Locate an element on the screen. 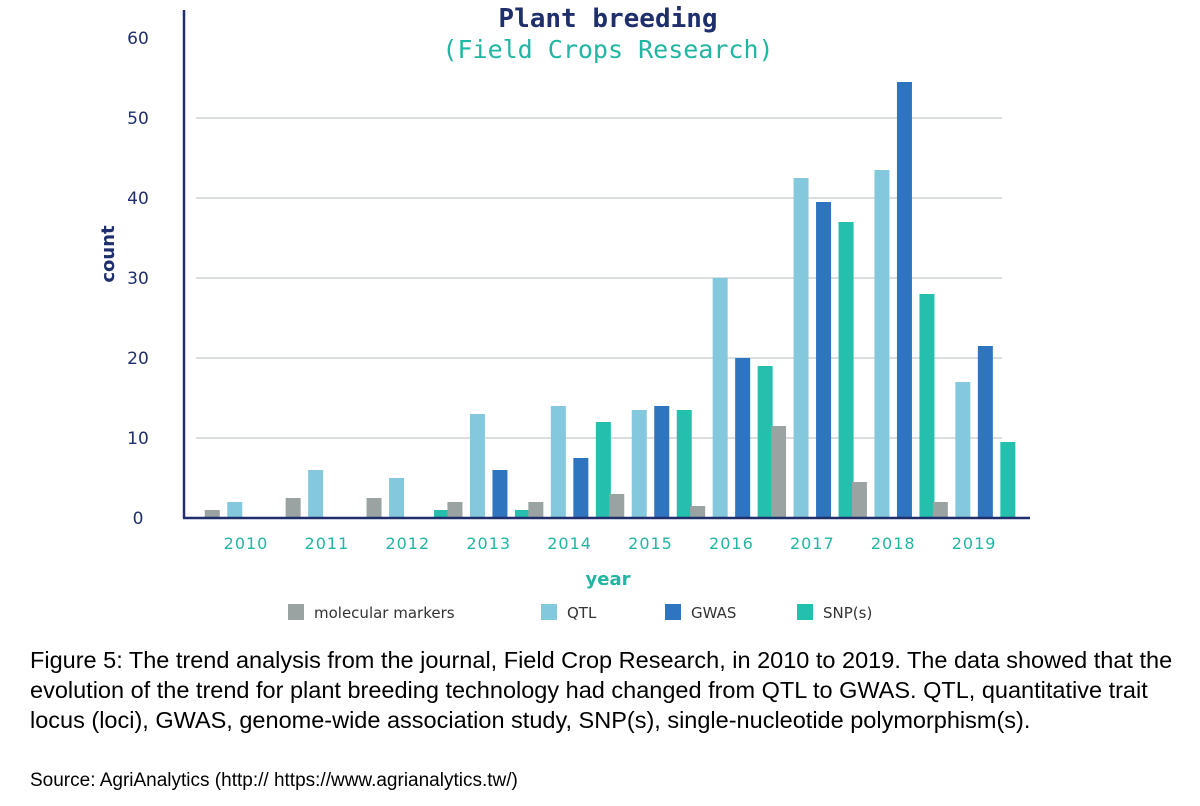 The height and width of the screenshot is (806, 1200). y-tick-label: 30 is located at coordinates (138, 279).